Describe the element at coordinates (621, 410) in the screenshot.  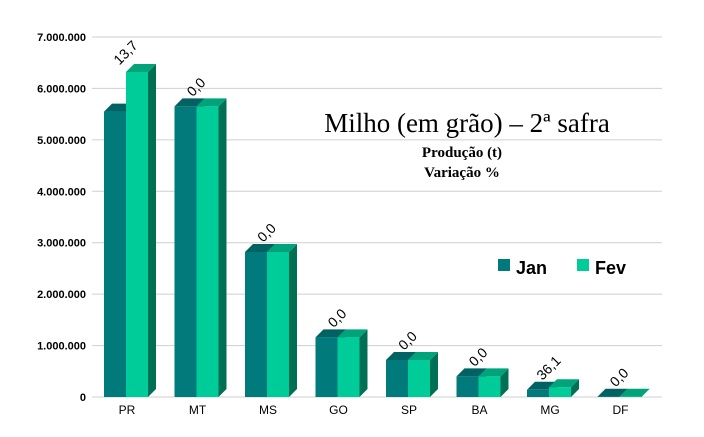
I see `x-tick-label: DF` at that location.